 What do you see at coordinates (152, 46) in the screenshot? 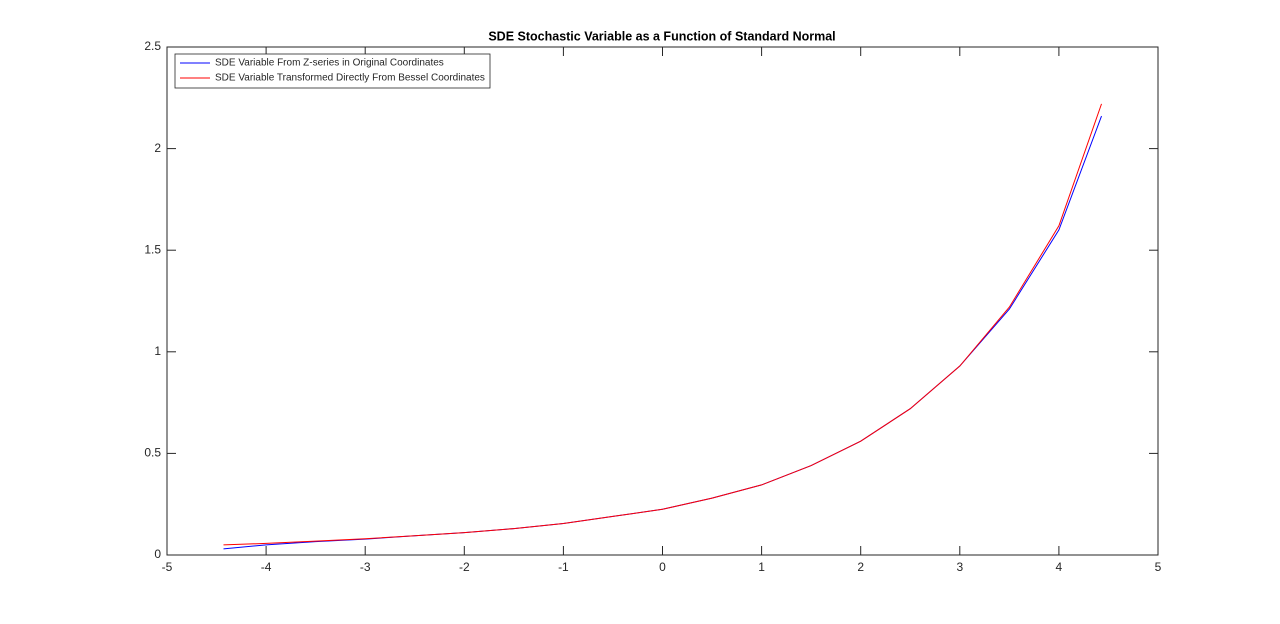
I see `y-tick-label: 2.5` at bounding box center [152, 46].